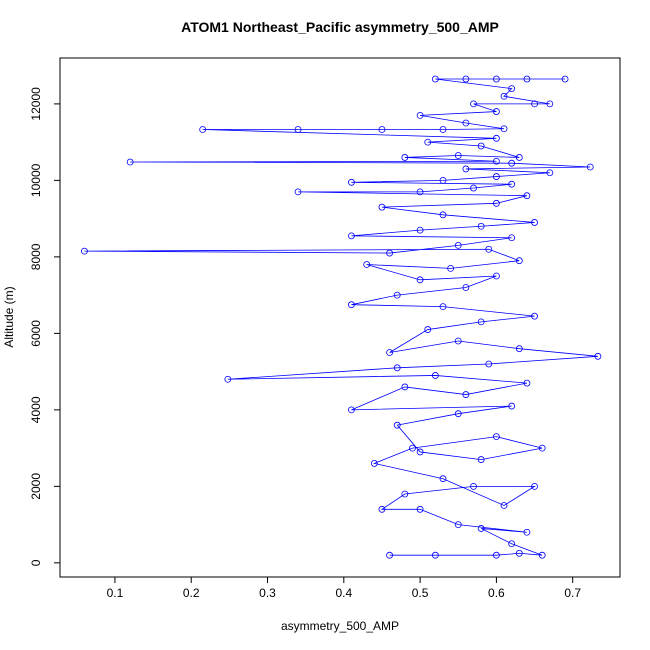 This screenshot has width=650, height=650. Describe the element at coordinates (340, 626) in the screenshot. I see `x-axis-label: asymmetry_500_AMP` at that location.